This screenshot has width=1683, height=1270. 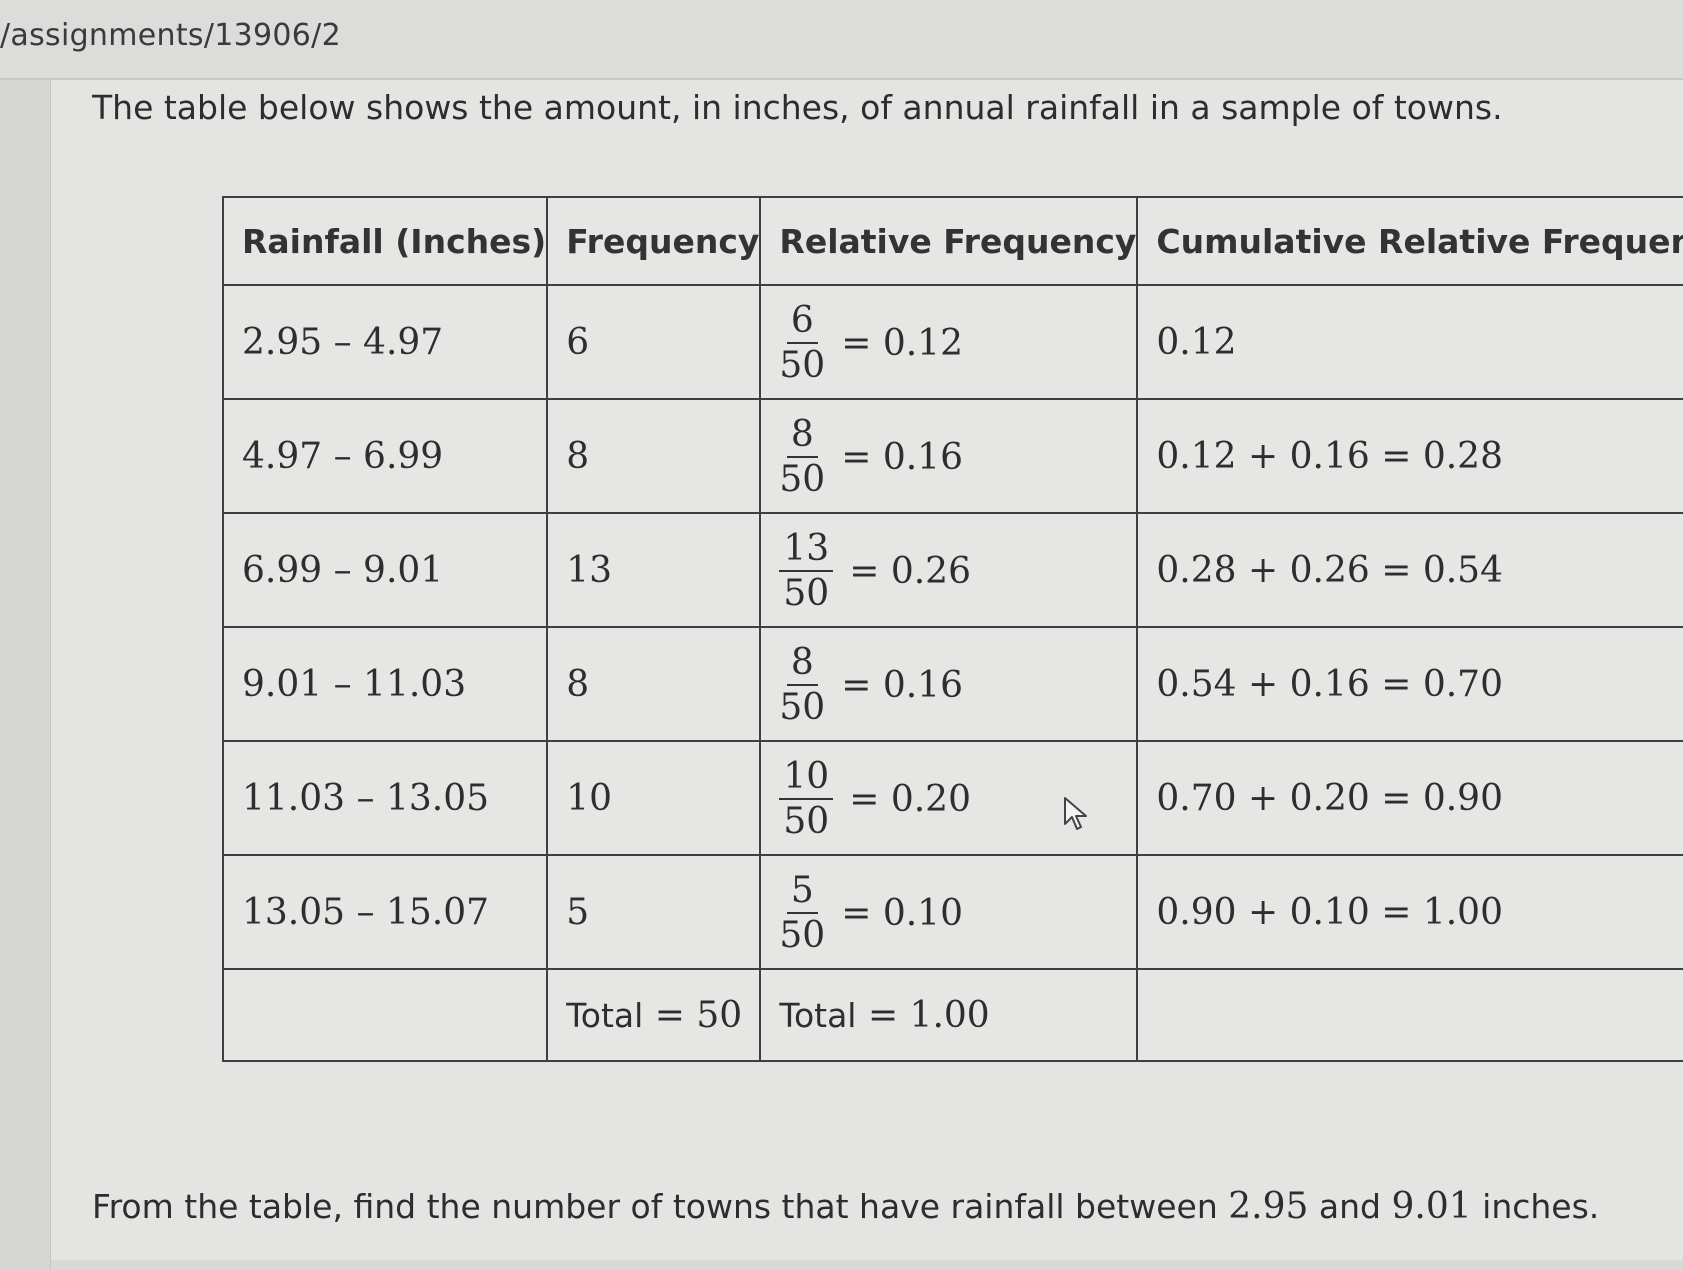 I want to click on table-total-row: Total = 50 Total = 1.00, so click(x=952, y=1015).